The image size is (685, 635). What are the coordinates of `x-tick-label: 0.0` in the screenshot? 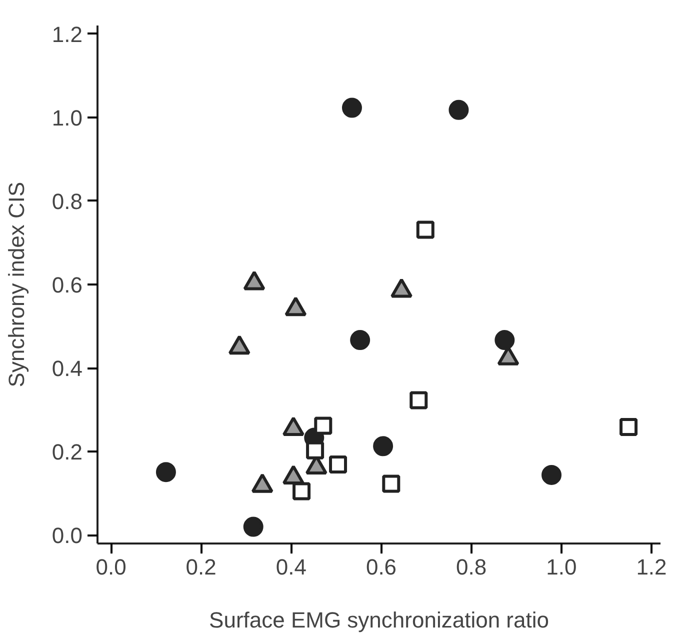 It's located at (111, 567).